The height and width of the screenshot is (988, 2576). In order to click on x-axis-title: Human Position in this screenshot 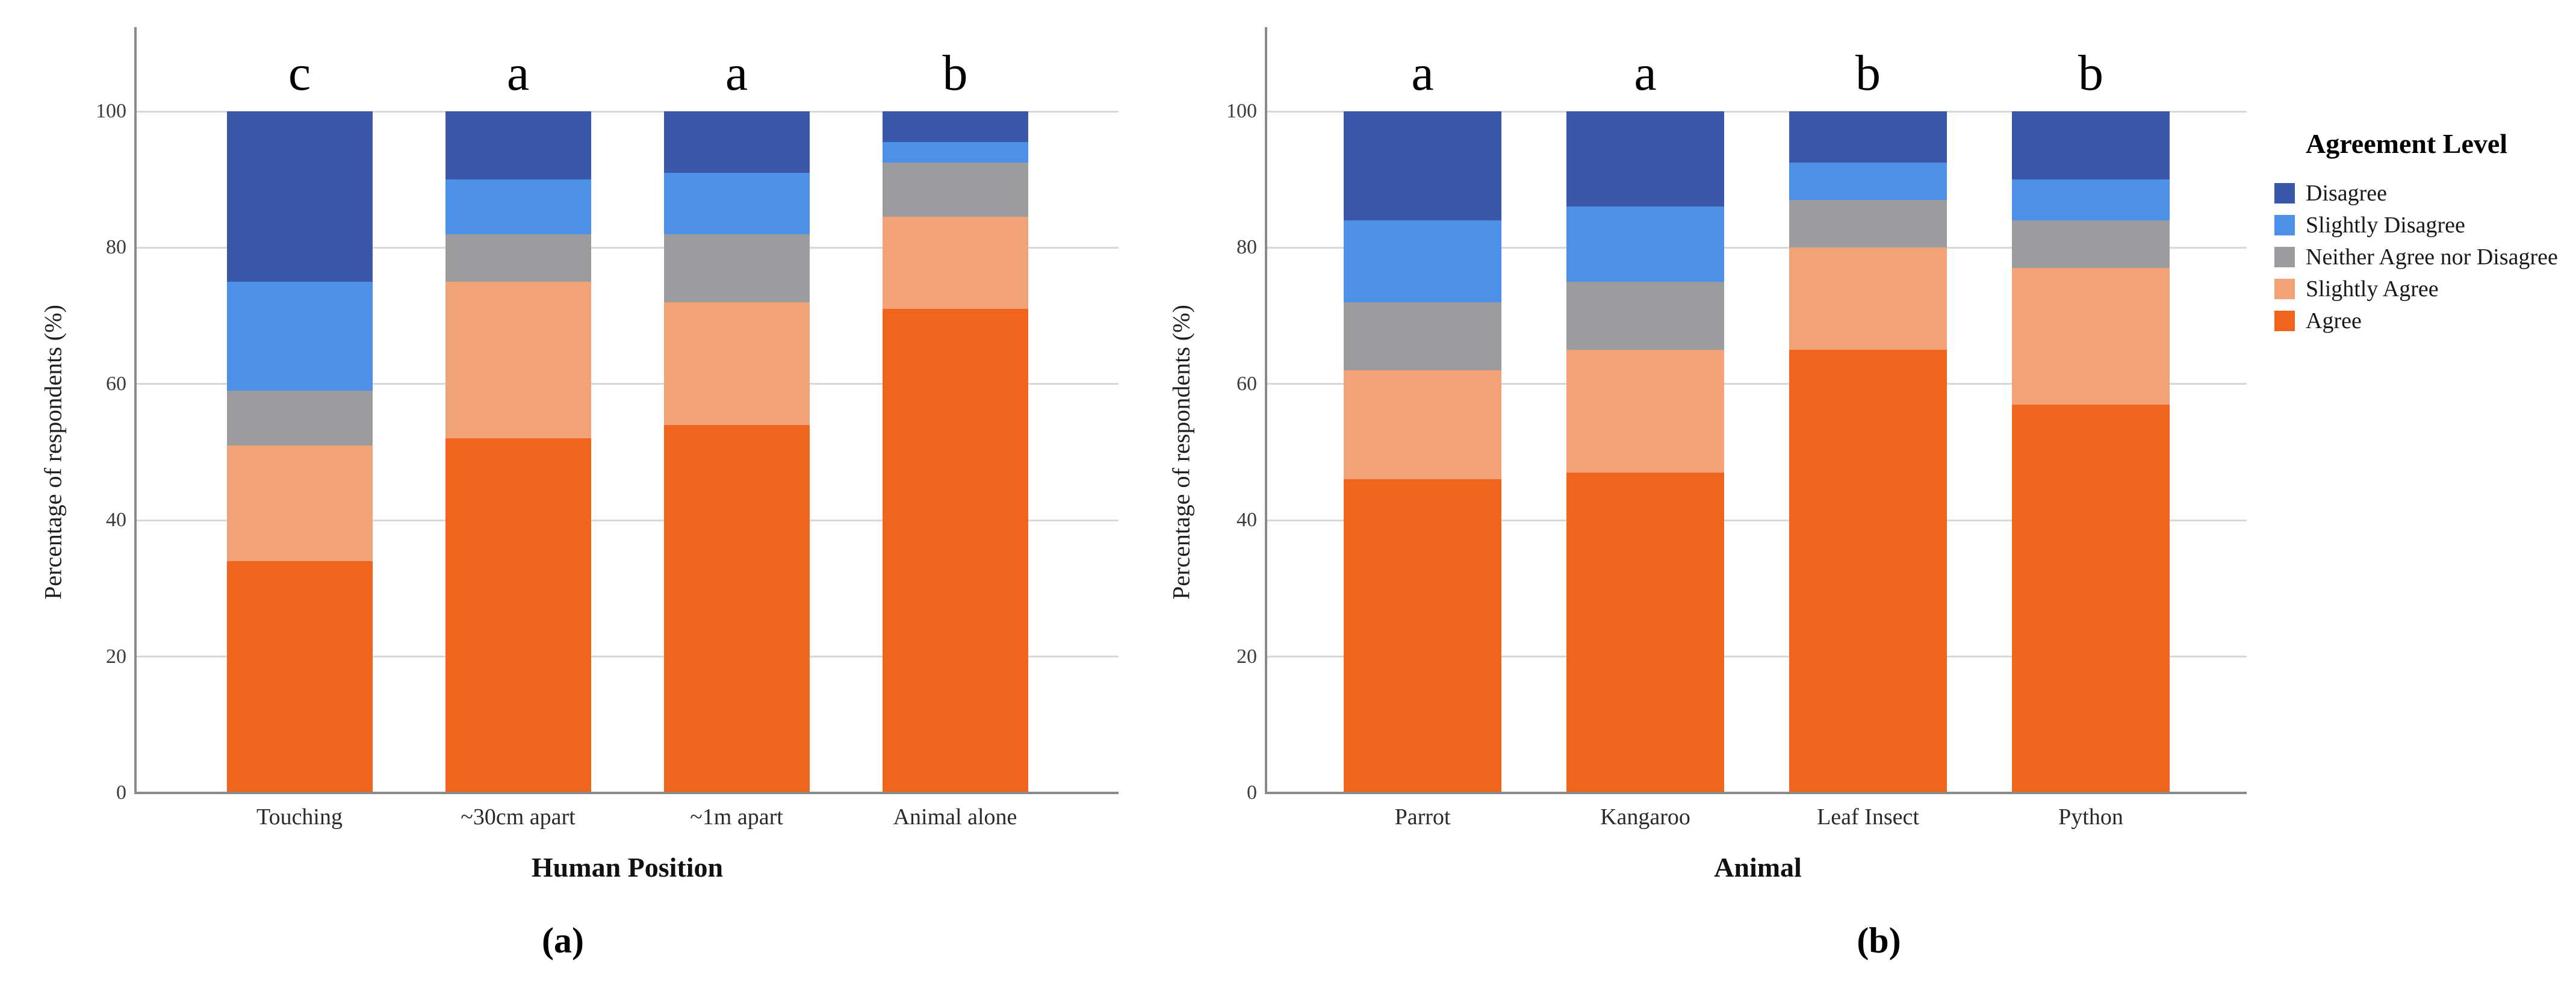, I will do `click(627, 868)`.